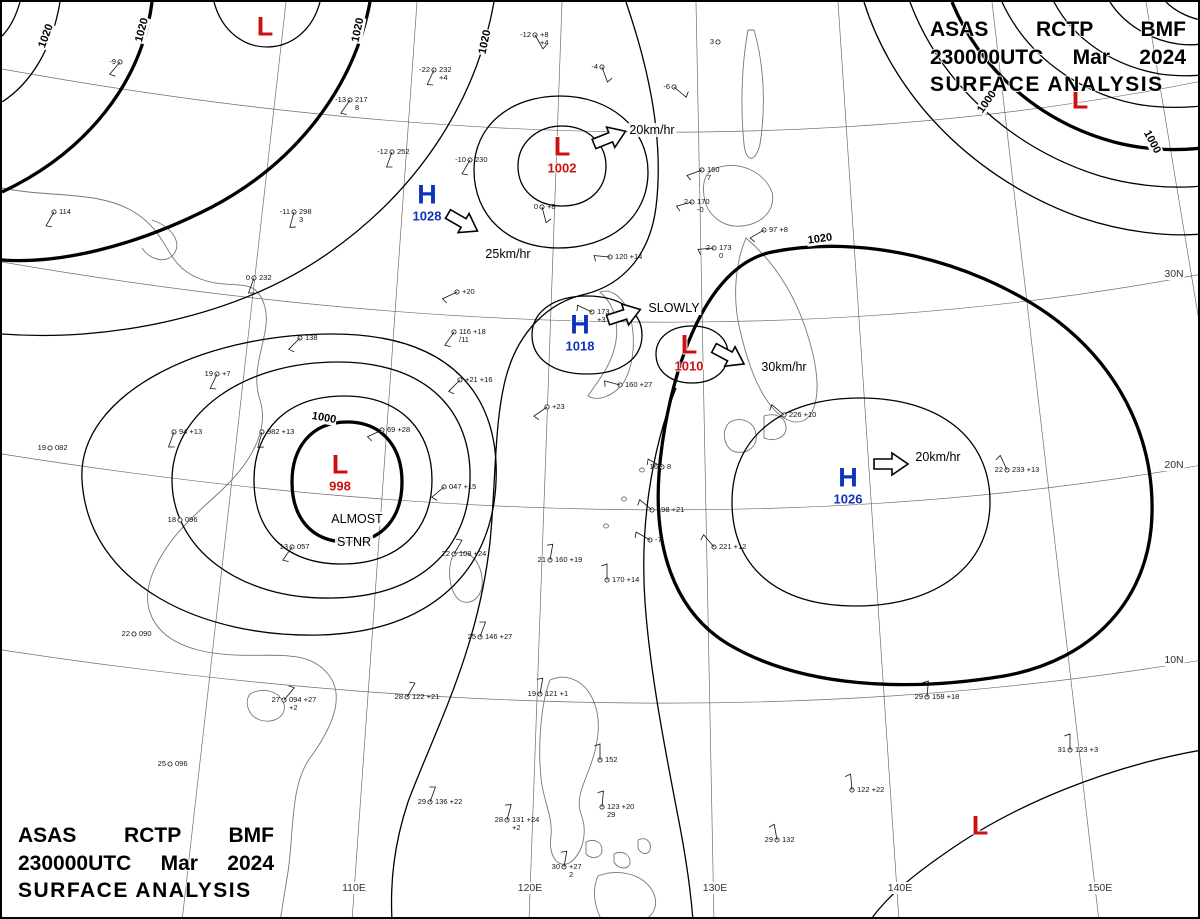 The height and width of the screenshot is (919, 1200). I want to click on station-temp: 28, so click(498, 819).